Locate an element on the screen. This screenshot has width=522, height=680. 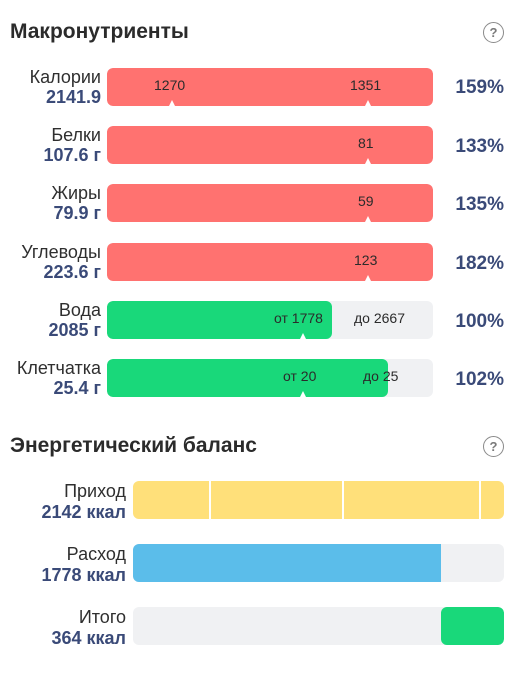
carbs-bar: 123 is located at coordinates (270, 262).